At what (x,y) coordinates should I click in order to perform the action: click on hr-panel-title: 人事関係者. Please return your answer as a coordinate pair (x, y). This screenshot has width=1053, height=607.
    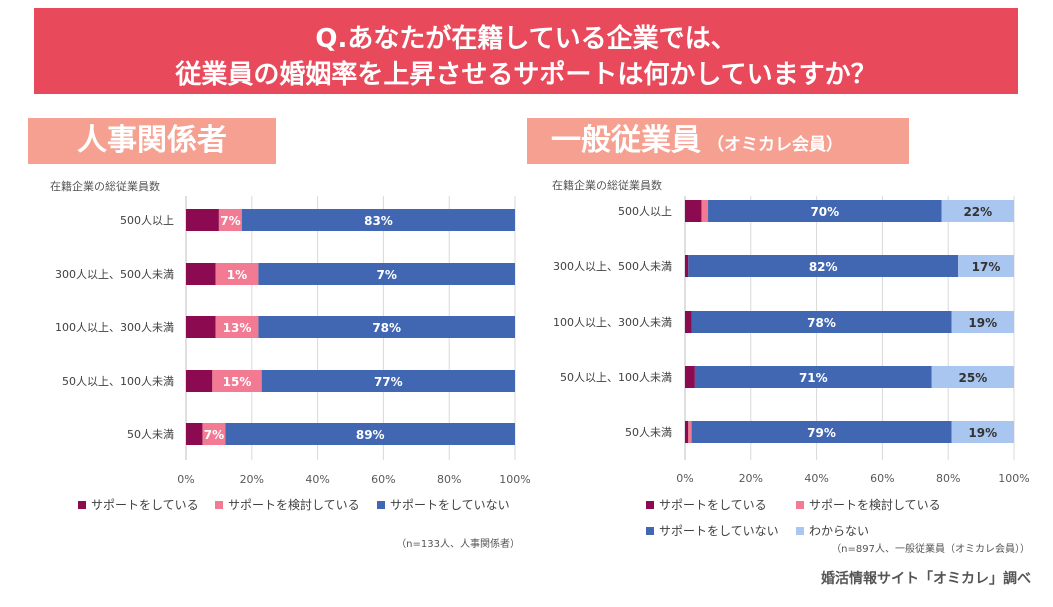
    Looking at the image, I should click on (152, 141).